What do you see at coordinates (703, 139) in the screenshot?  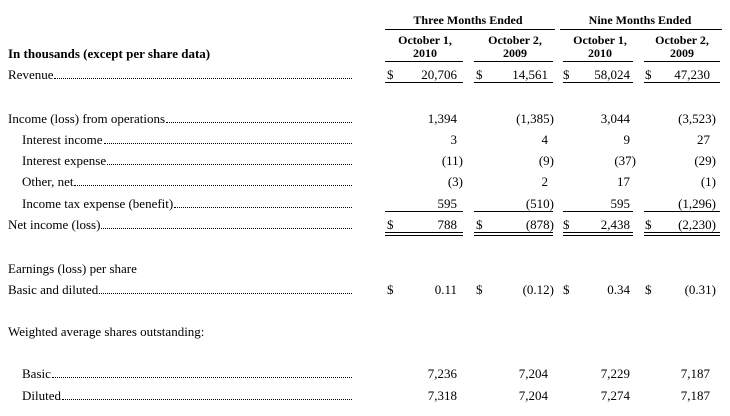 I see `cell-value: 27` at bounding box center [703, 139].